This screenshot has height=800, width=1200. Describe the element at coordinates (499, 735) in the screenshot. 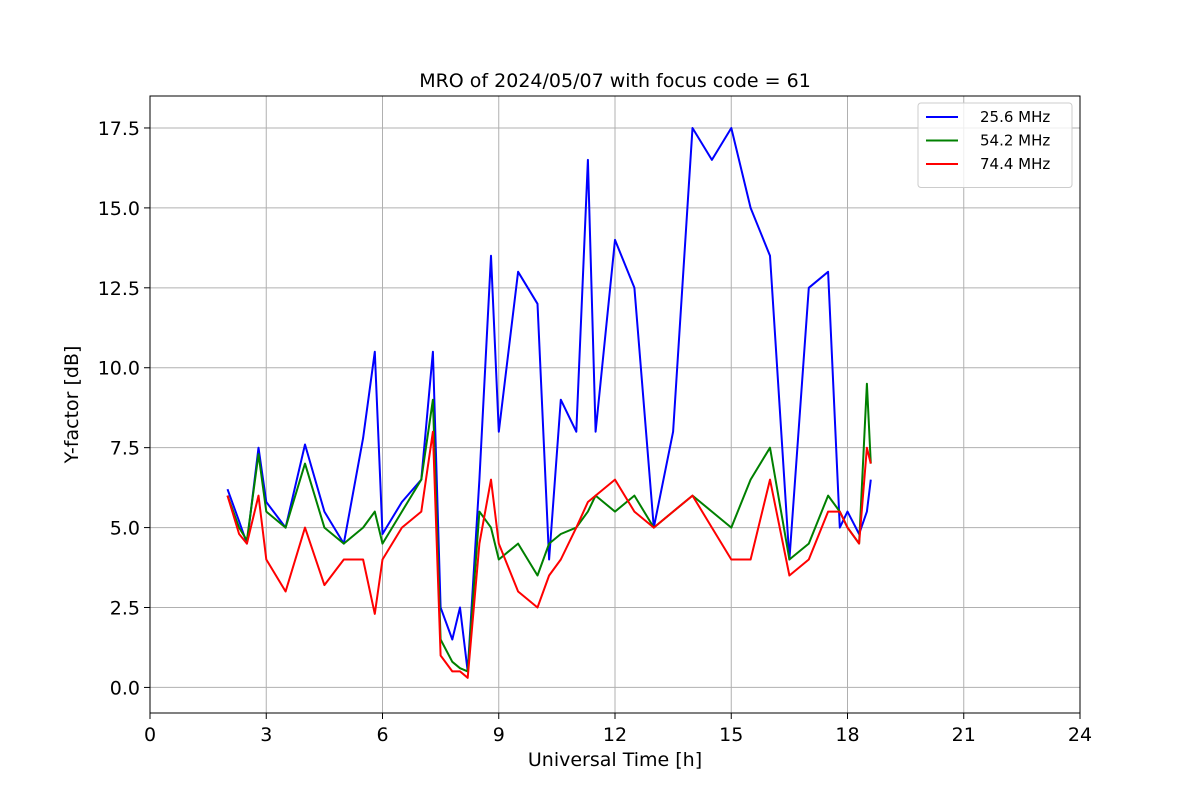

I see `x-tick-label: 9` at that location.